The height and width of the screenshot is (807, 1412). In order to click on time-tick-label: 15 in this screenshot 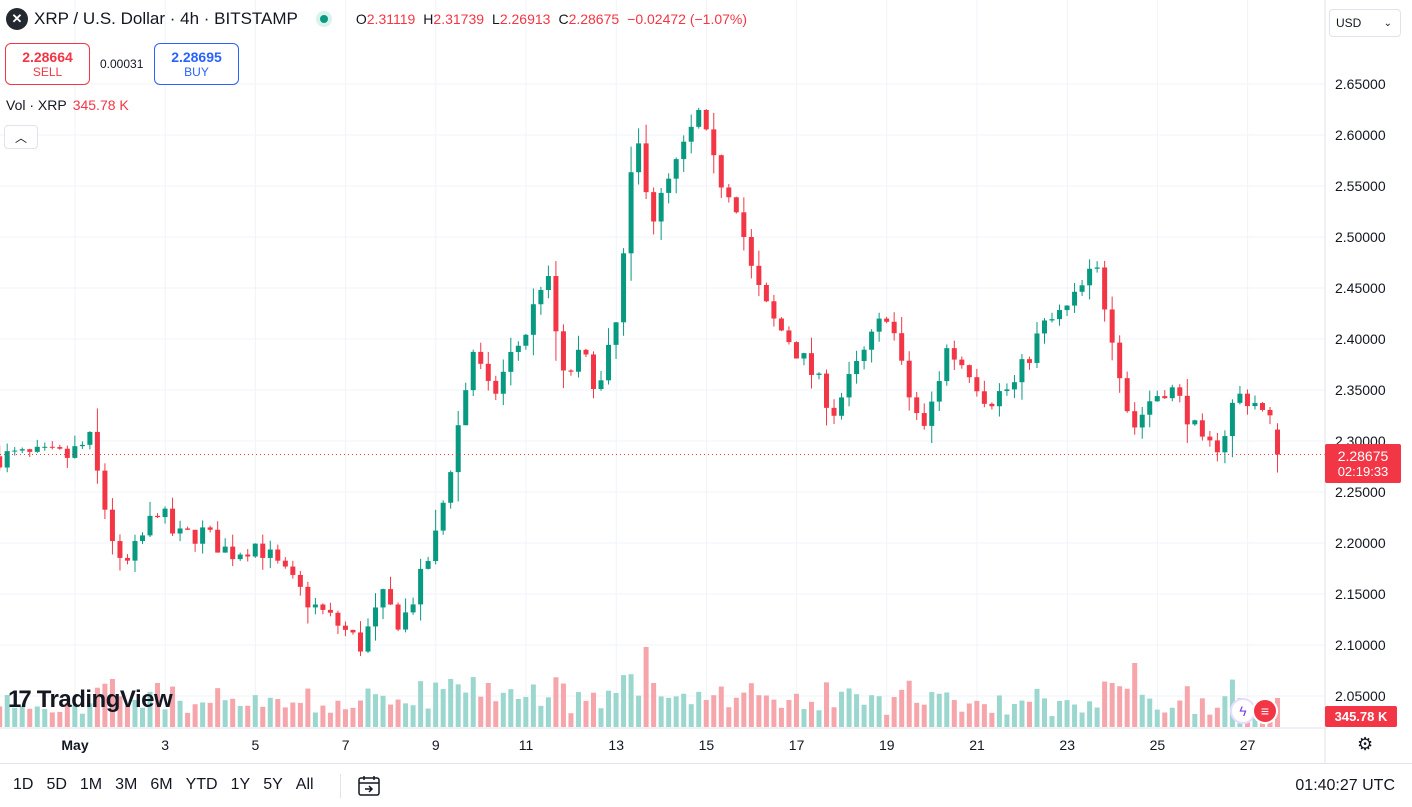, I will do `click(707, 745)`.